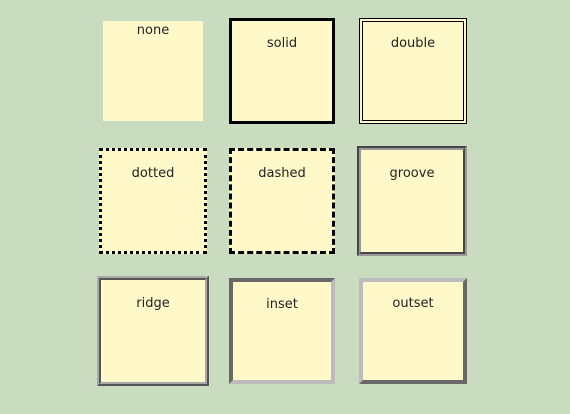 This screenshot has height=414, width=570. I want to click on box-border-double: double, so click(413, 71).